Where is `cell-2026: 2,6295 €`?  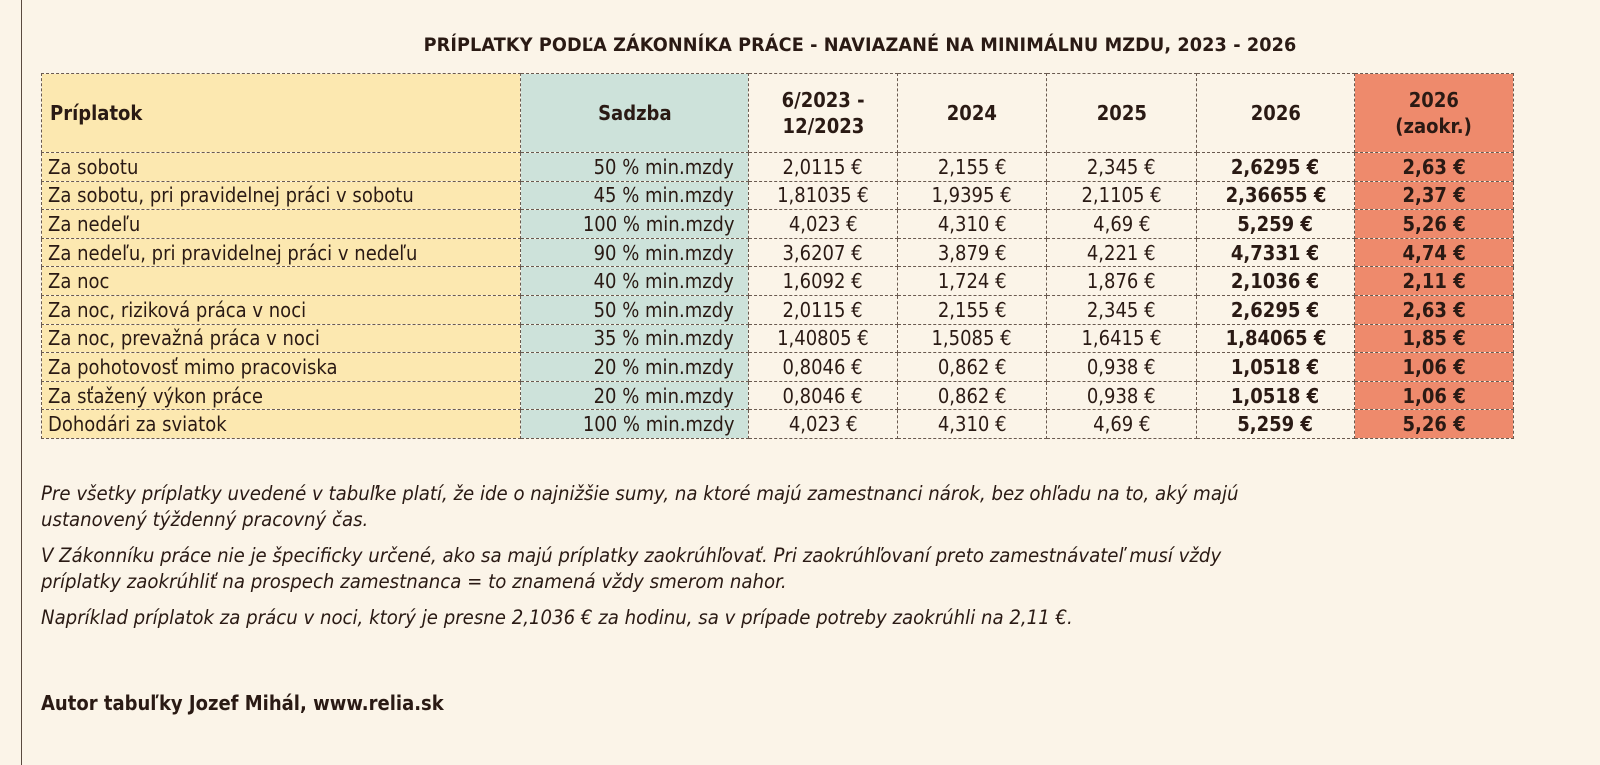
cell-2026: 2,6295 € is located at coordinates (1275, 167).